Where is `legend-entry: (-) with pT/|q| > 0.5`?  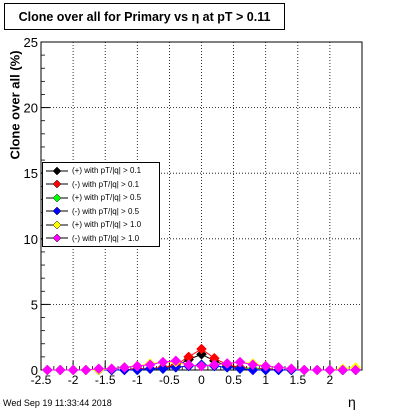
legend-entry: (-) with pT/|q| > 0.5 is located at coordinates (101, 212).